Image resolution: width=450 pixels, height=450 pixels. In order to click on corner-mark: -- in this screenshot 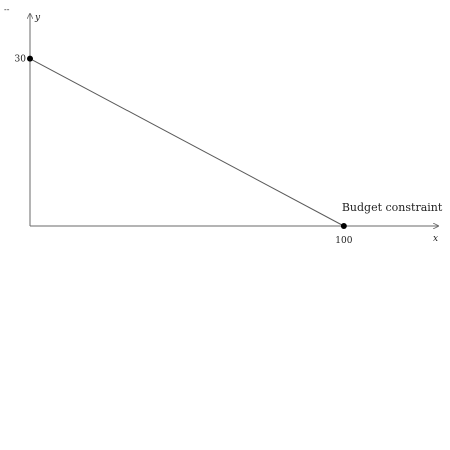, I will do `click(7, 9)`.